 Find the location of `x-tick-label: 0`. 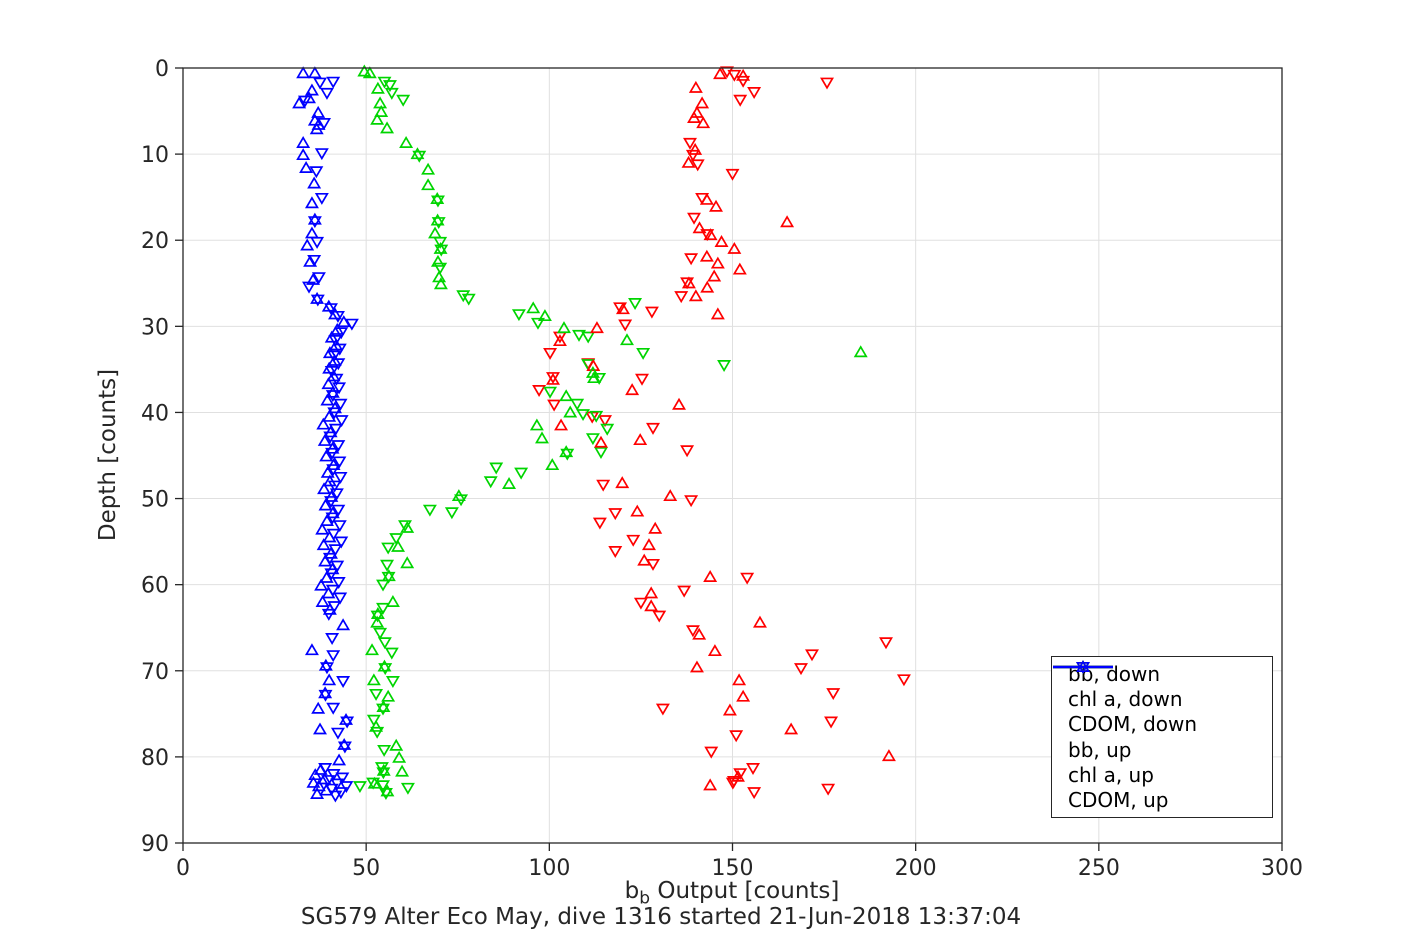

x-tick-label: 0 is located at coordinates (183, 868).